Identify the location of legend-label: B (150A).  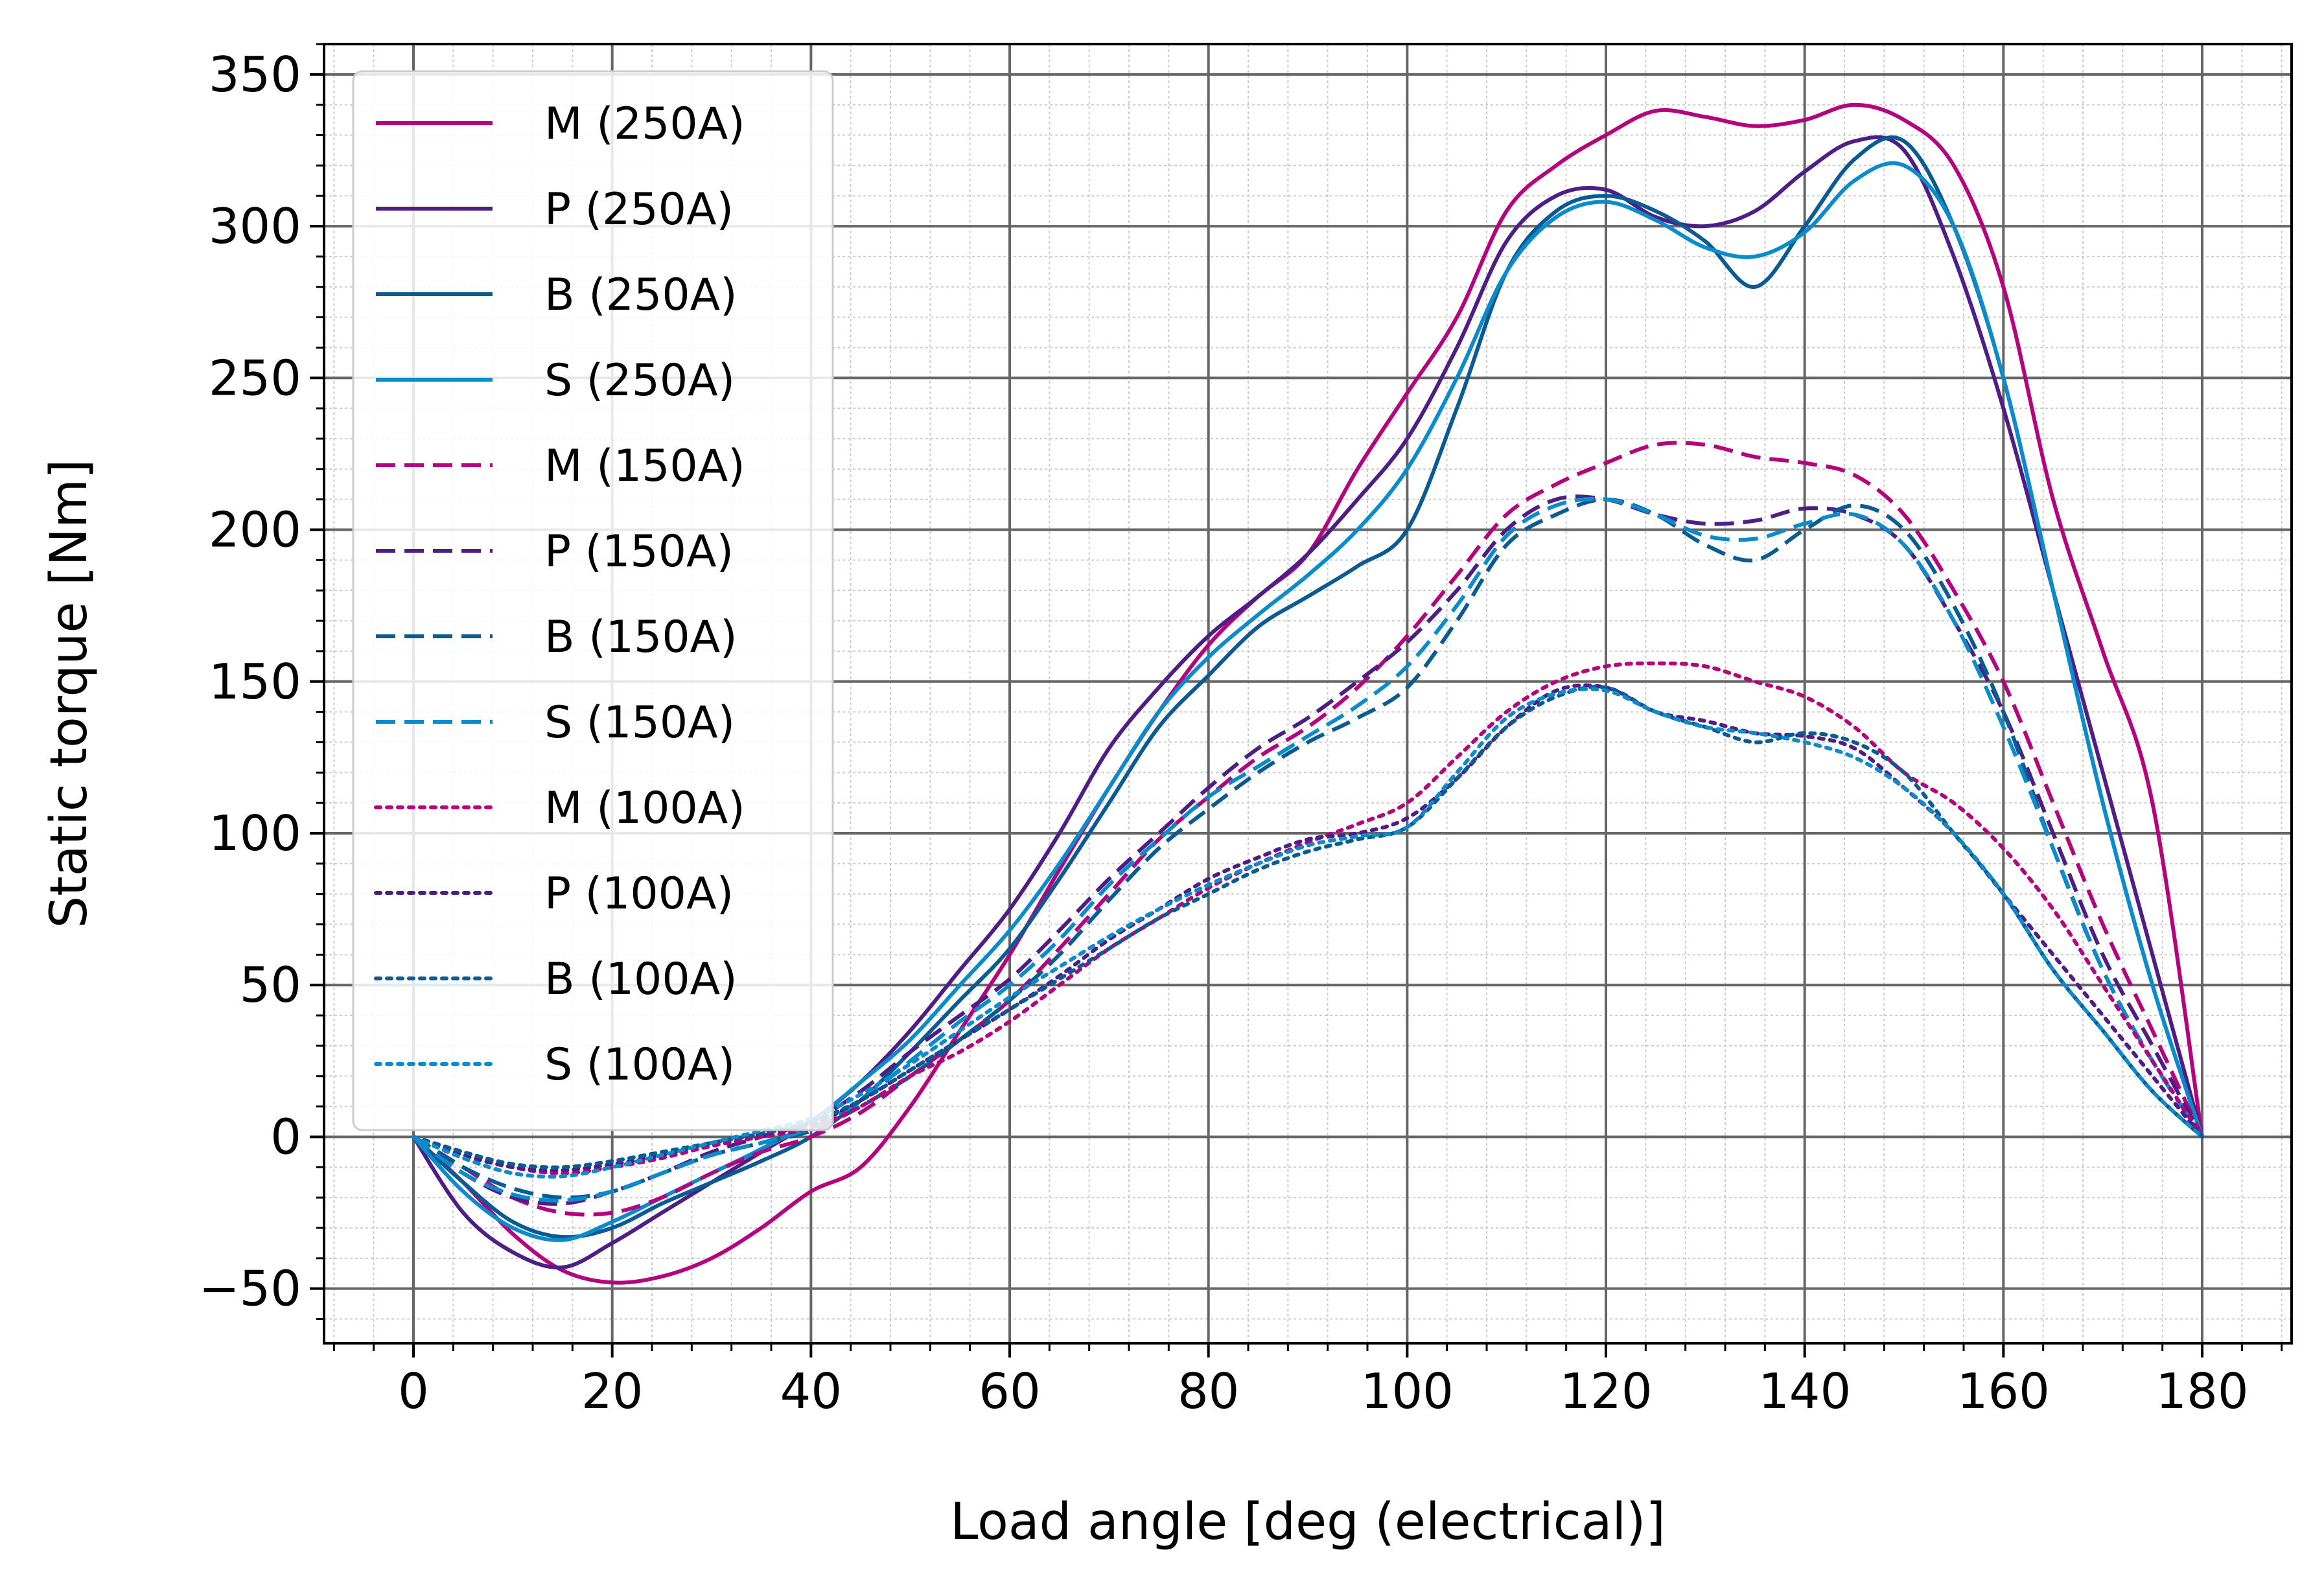
(641, 637).